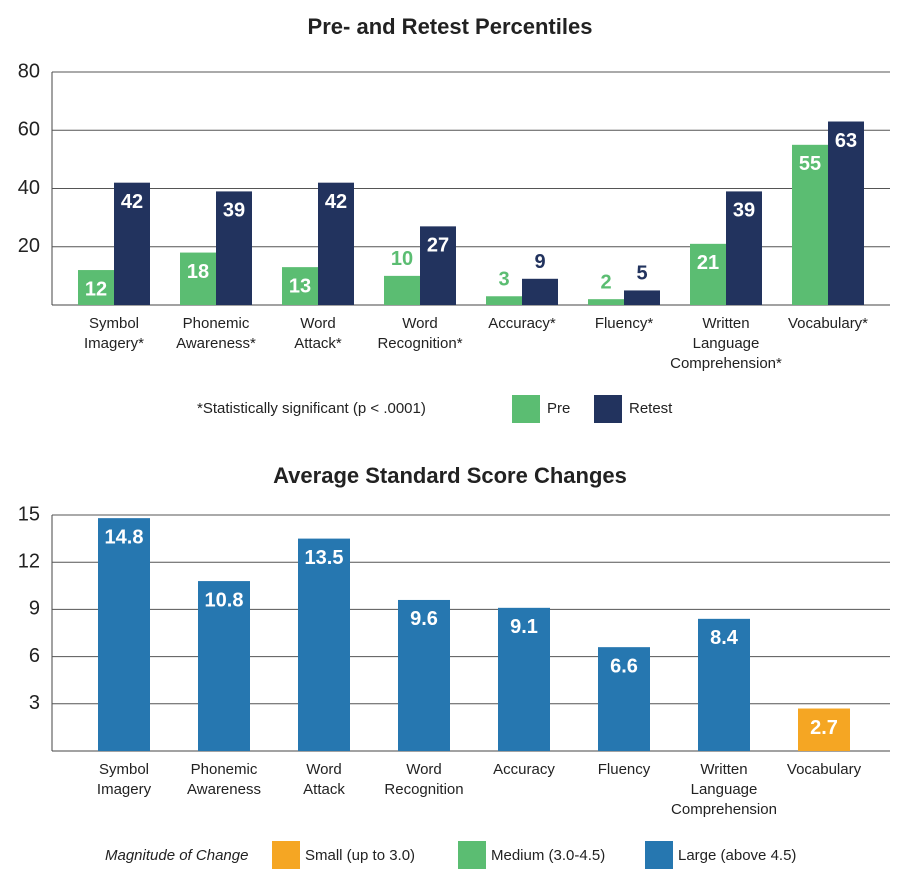  I want to click on y-tick-label: 15, so click(29, 514).